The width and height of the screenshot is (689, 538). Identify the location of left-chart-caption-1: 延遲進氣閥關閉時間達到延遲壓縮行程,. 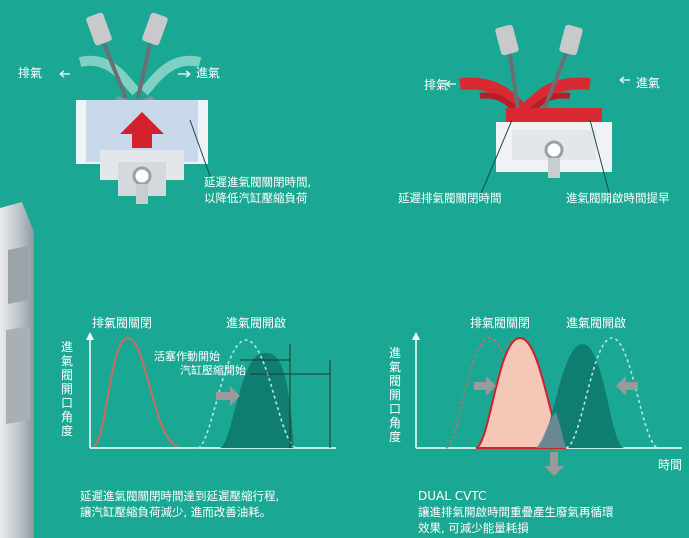
(180, 496).